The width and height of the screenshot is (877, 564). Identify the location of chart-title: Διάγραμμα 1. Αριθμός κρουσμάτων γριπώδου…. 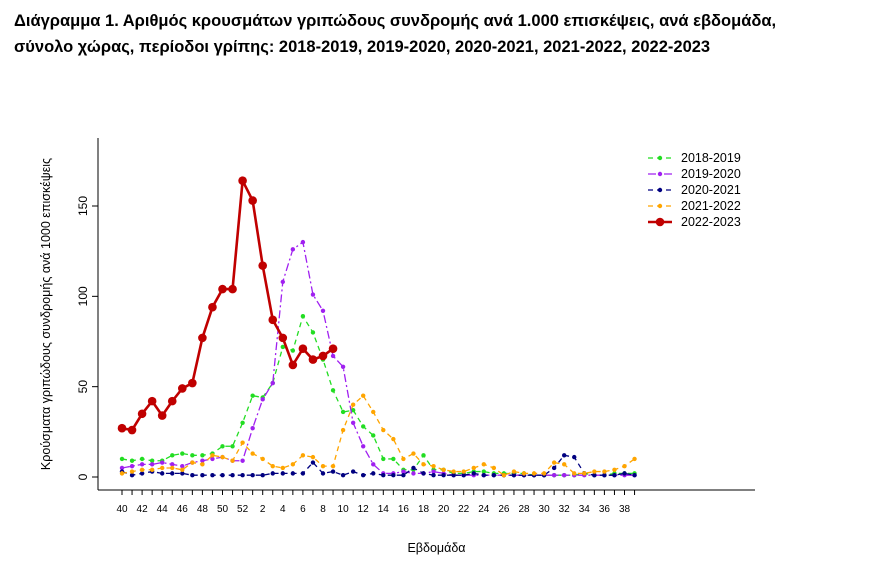
(439, 34).